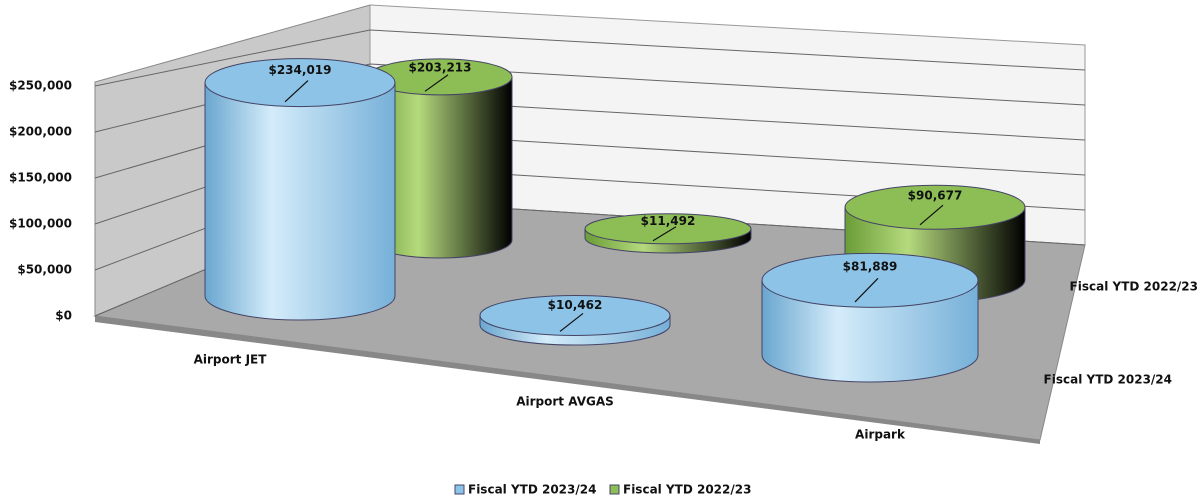  Describe the element at coordinates (40, 132) in the screenshot. I see `y-tick-label: $200,000` at that location.